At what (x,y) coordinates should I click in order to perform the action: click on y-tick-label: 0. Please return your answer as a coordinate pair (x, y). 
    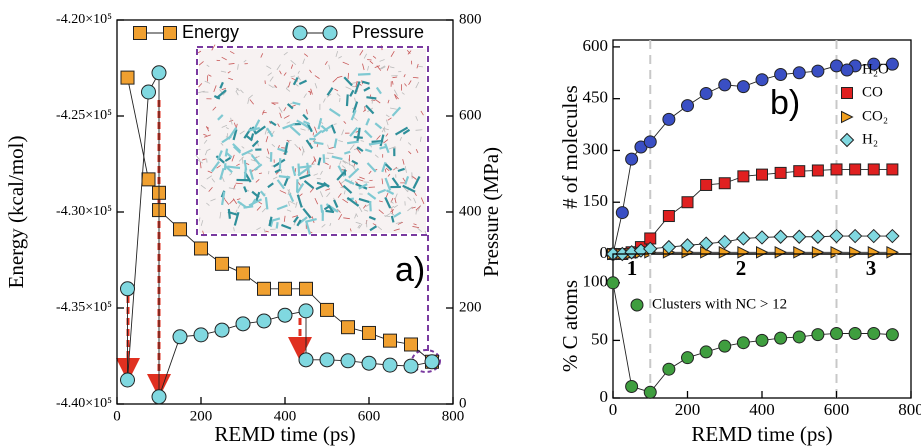
    Looking at the image, I should click on (604, 252).